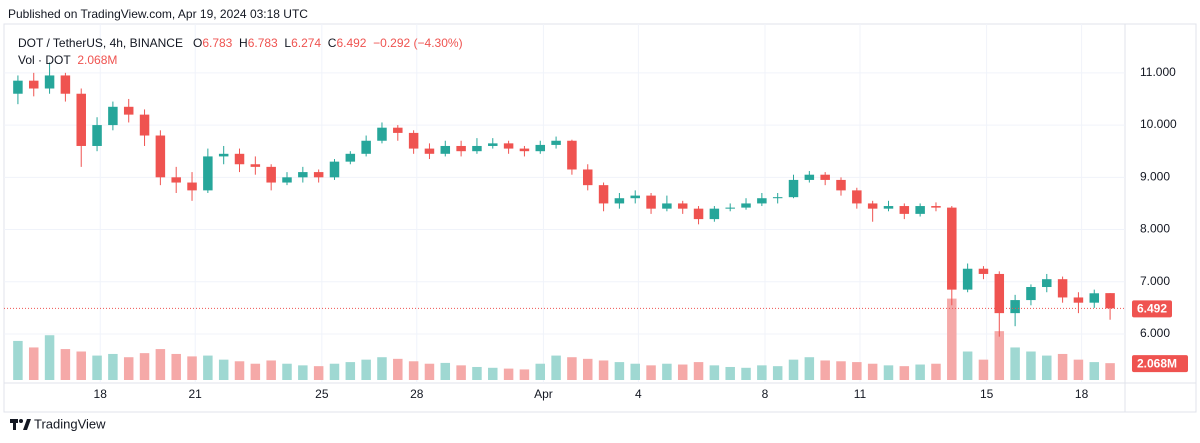 The image size is (1200, 443). I want to click on volume-value: 2.068M, so click(97, 60).